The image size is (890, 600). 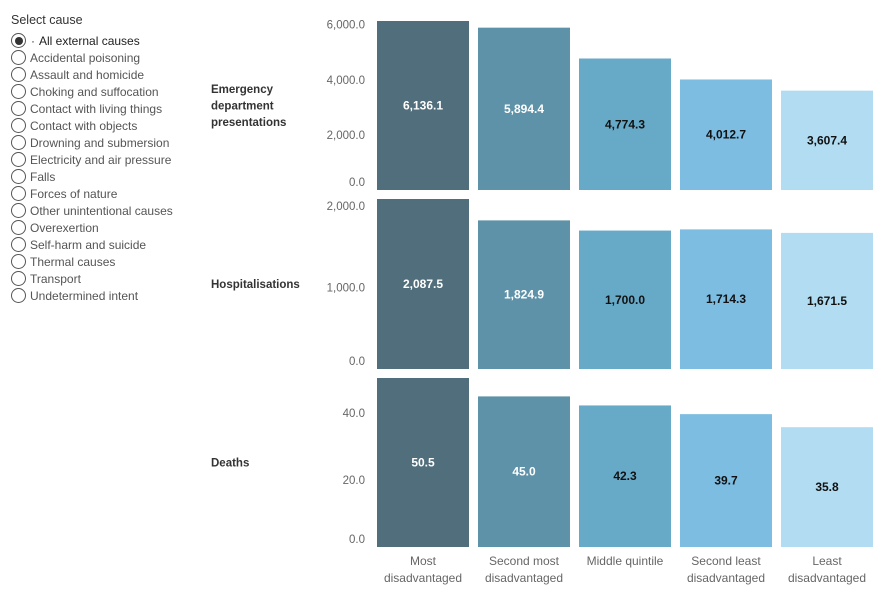 I want to click on radio-label: Choking and suffocation, so click(x=94, y=91).